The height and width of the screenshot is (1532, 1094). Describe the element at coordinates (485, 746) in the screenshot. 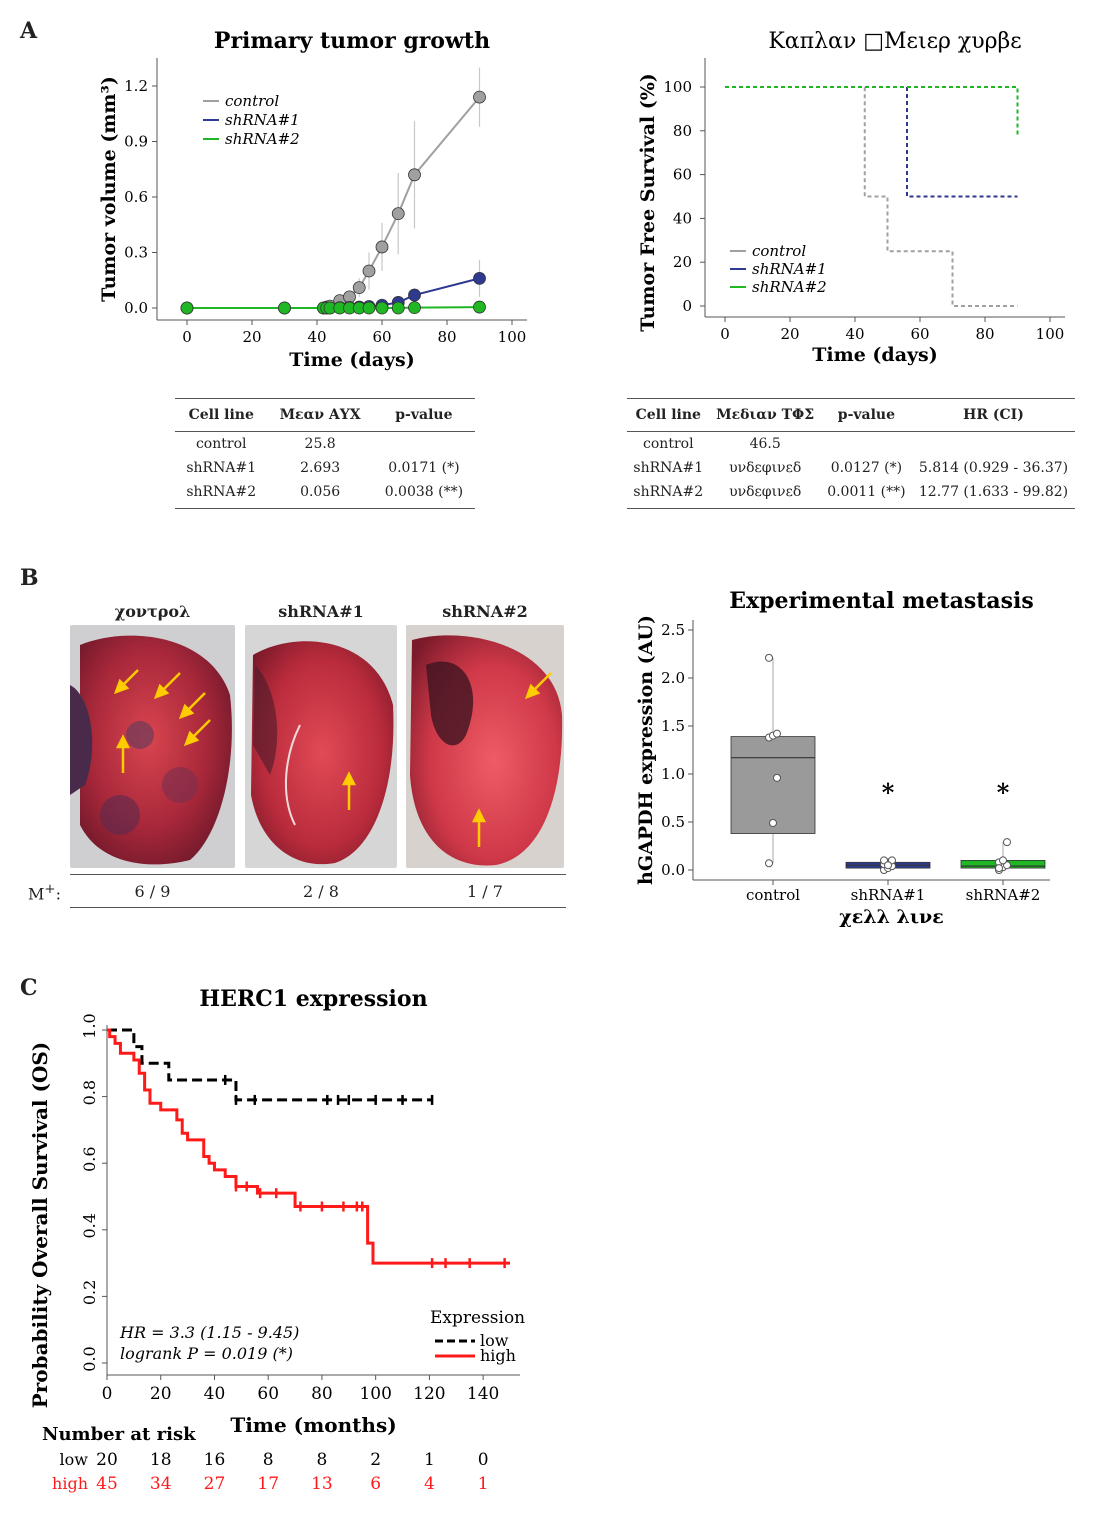

I see `lung-photo-shrna2` at that location.